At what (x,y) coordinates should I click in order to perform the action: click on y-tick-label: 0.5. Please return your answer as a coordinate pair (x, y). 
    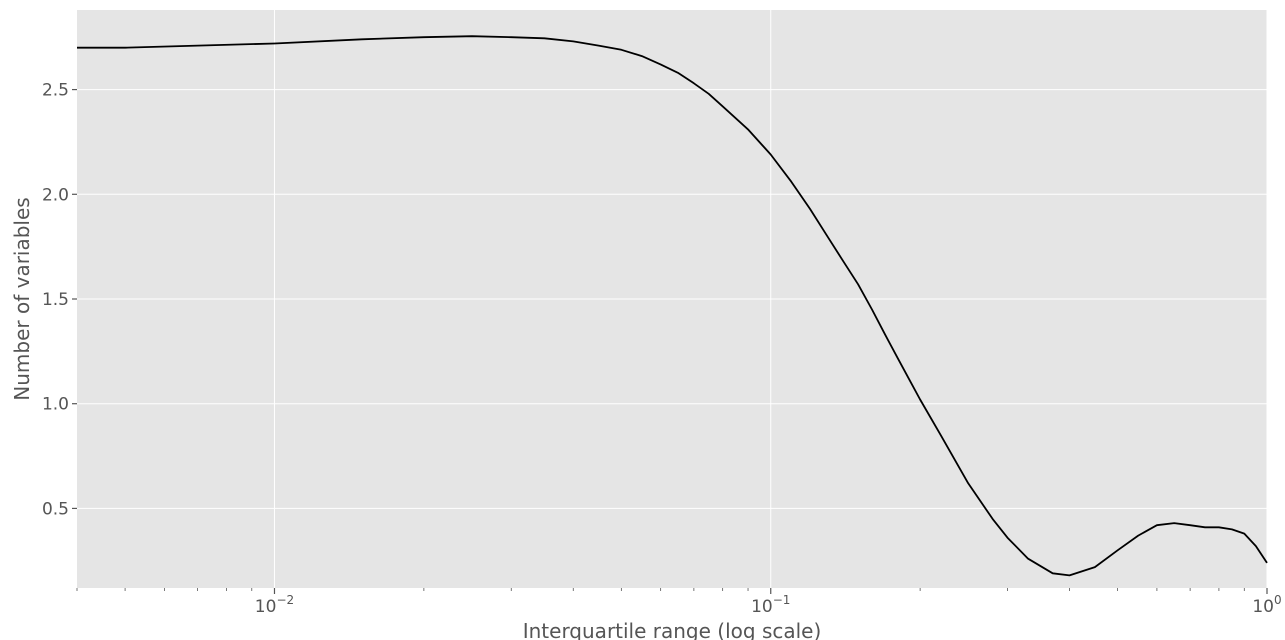
    Looking at the image, I should click on (55, 509).